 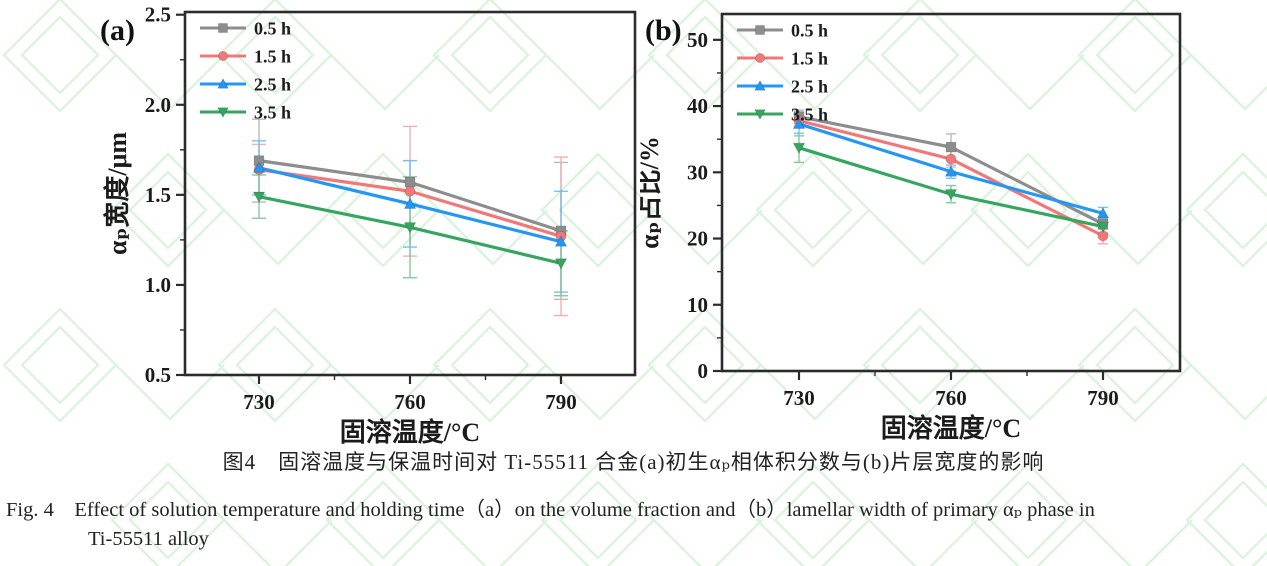 I want to click on legend: 0.5 h 1.5 h 2.5 h 3.5 h, so click(x=782, y=73).